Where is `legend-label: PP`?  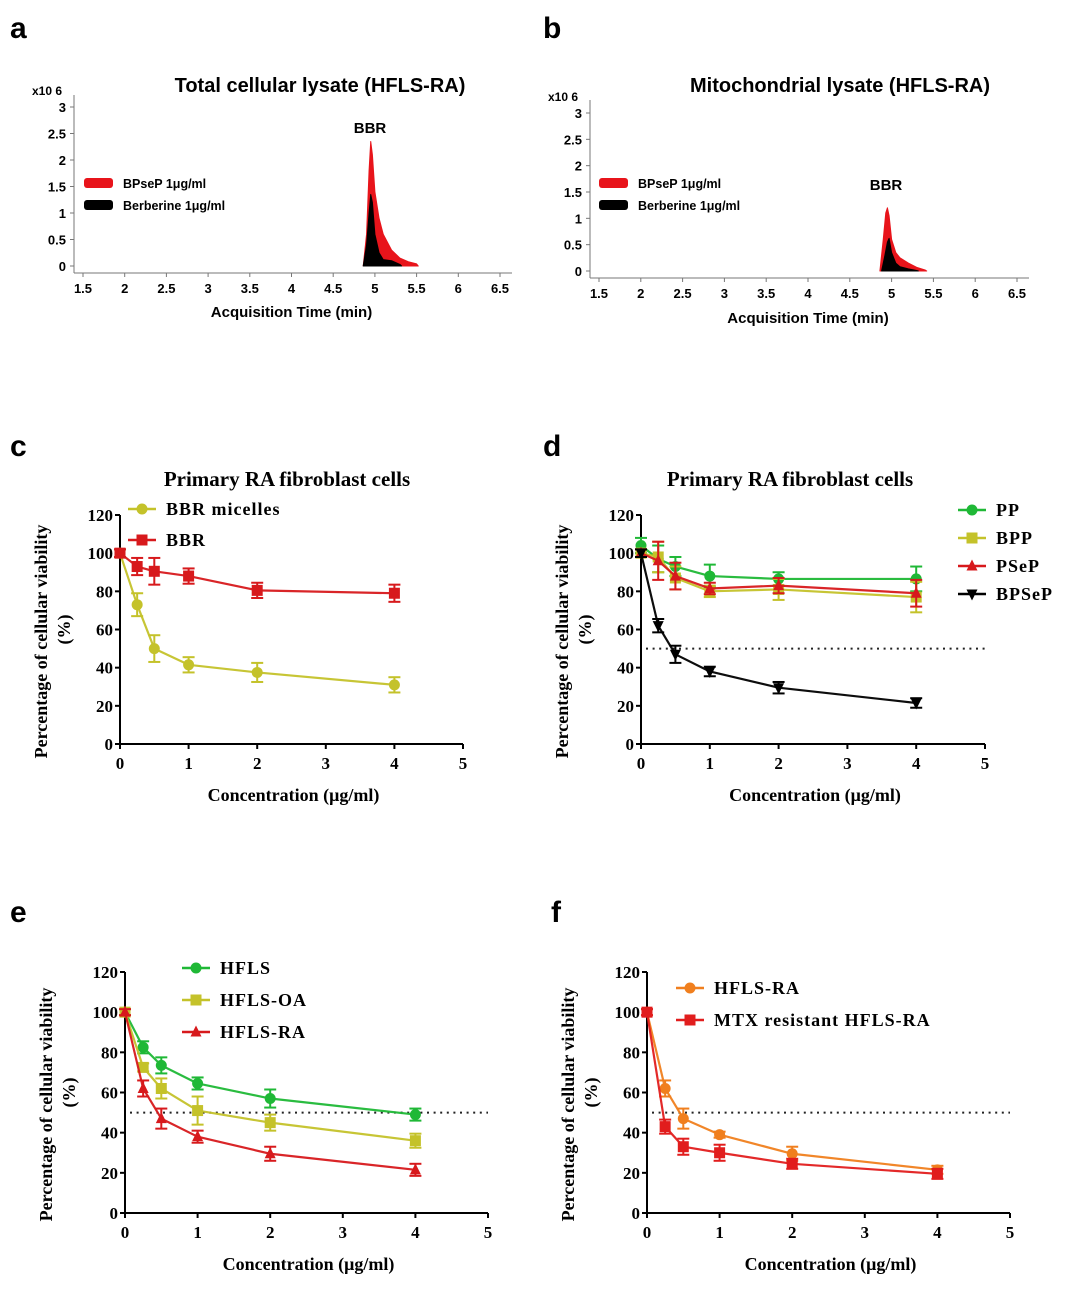 legend-label: PP is located at coordinates (1008, 510).